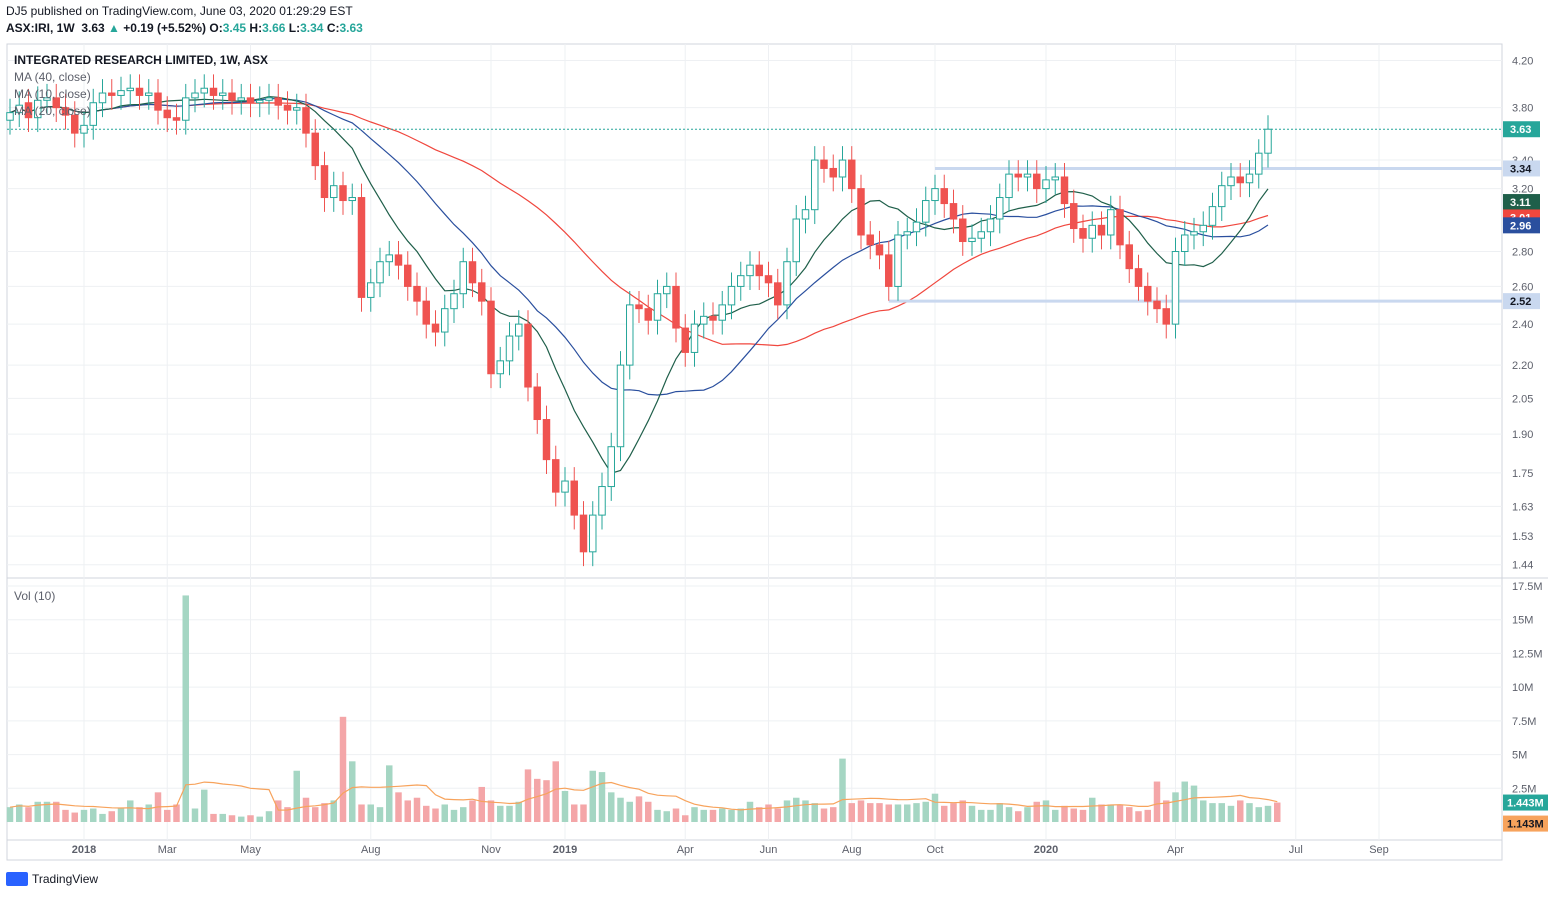 Image resolution: width=1560 pixels, height=898 pixels. I want to click on legend-ma40: MA (40, close), so click(52, 77).